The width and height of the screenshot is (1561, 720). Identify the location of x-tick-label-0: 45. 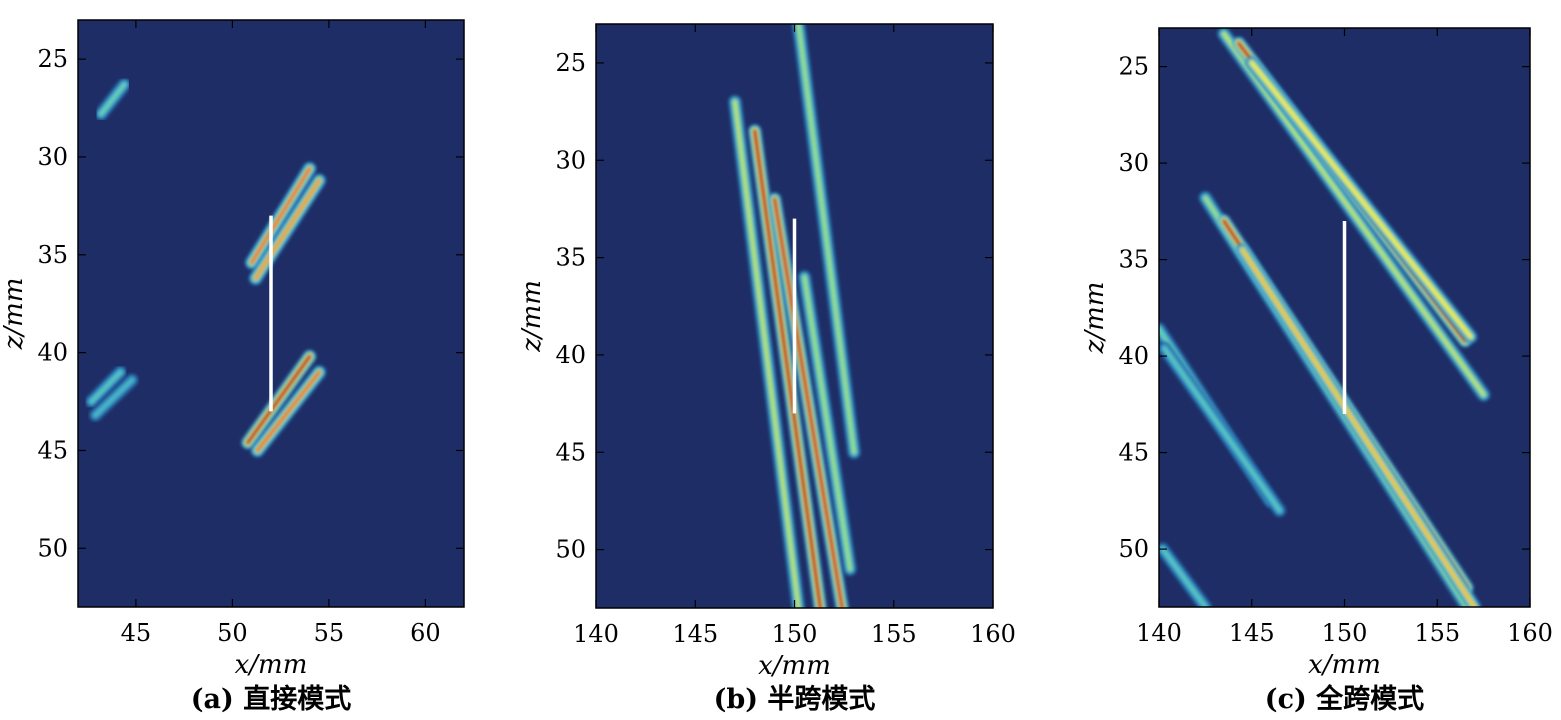
(136, 633).